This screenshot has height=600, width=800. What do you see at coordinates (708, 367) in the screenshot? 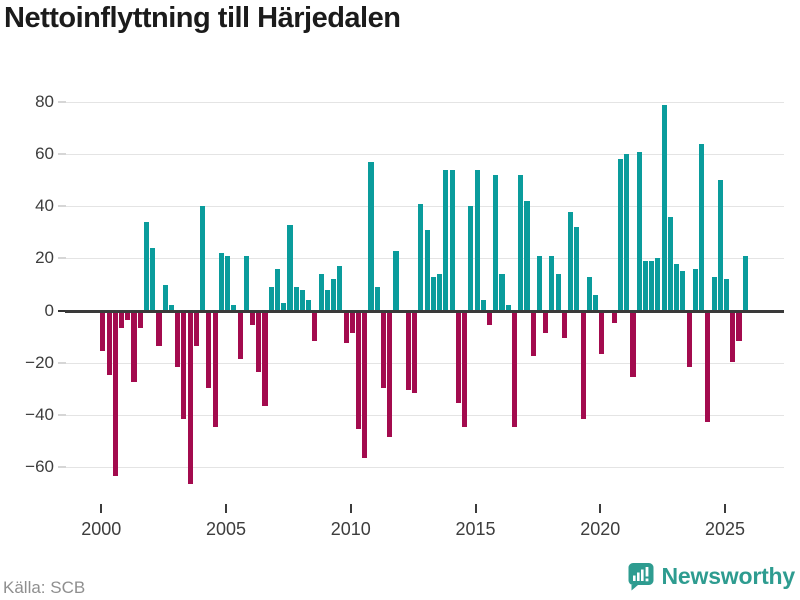
I see `bar-2024Q2` at bounding box center [708, 367].